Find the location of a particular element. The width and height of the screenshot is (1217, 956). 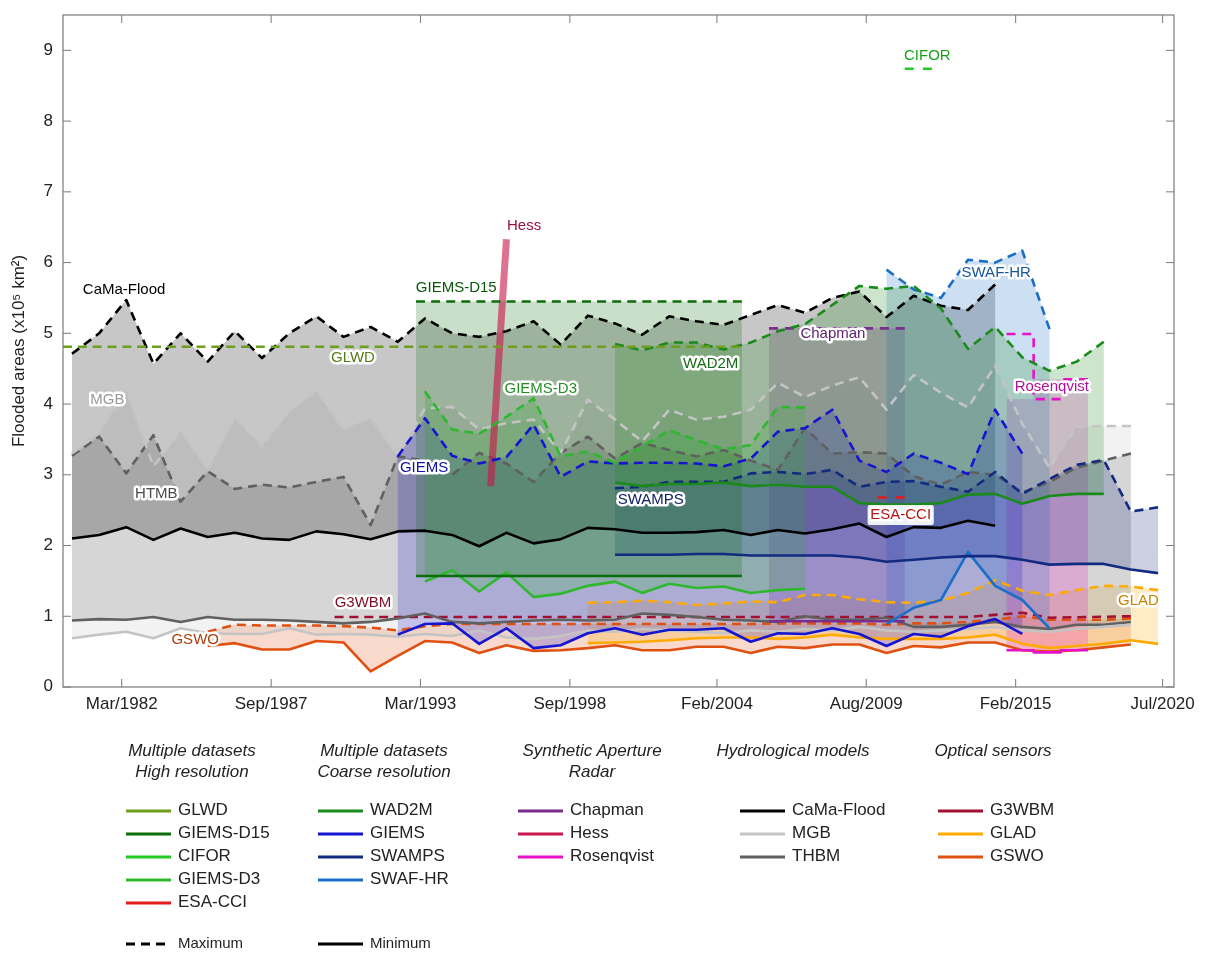

legend-label: MGB is located at coordinates (811, 833).